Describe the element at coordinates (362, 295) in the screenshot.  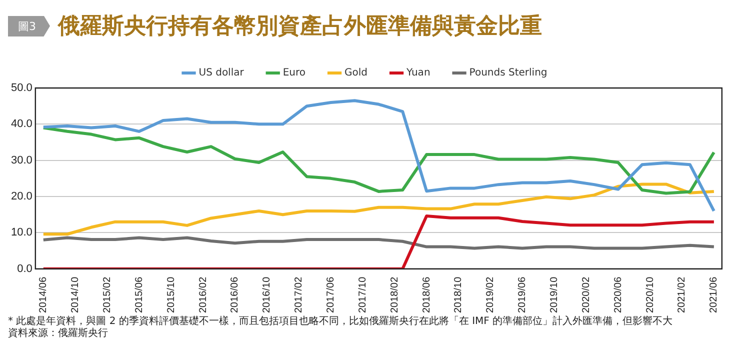
I see `x-tick-label: 2017/10` at that location.